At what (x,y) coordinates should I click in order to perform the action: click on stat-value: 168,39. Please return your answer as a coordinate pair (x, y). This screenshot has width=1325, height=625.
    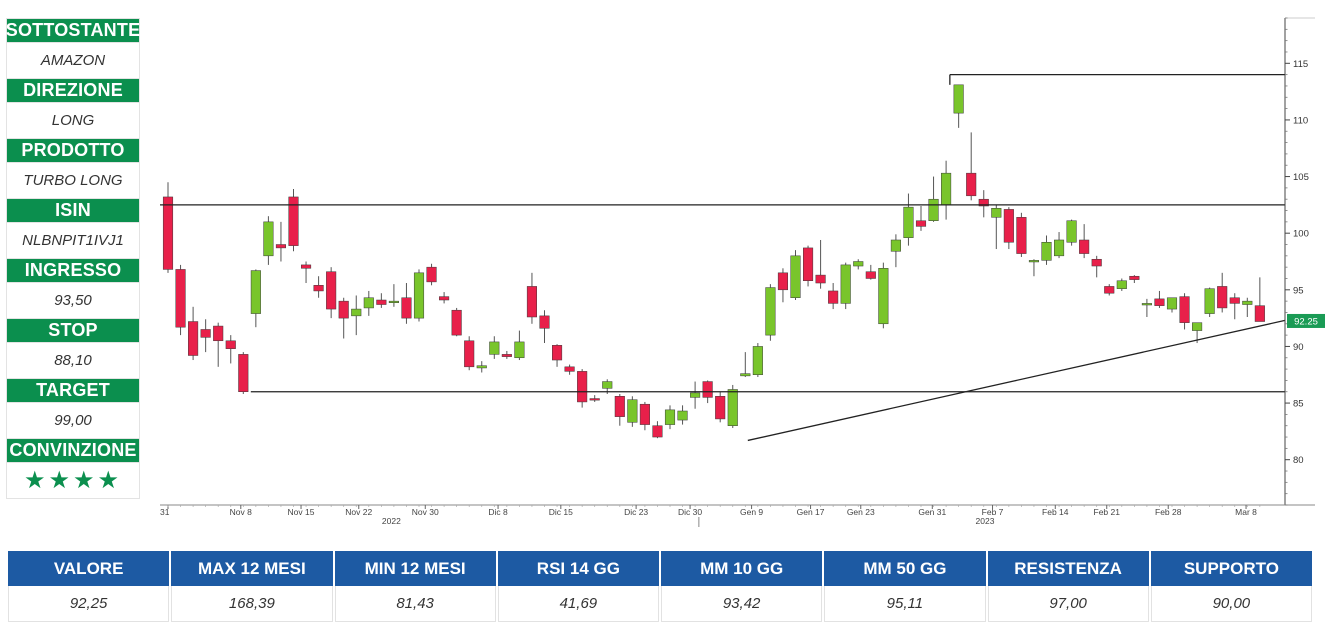
    Looking at the image, I should click on (252, 604).